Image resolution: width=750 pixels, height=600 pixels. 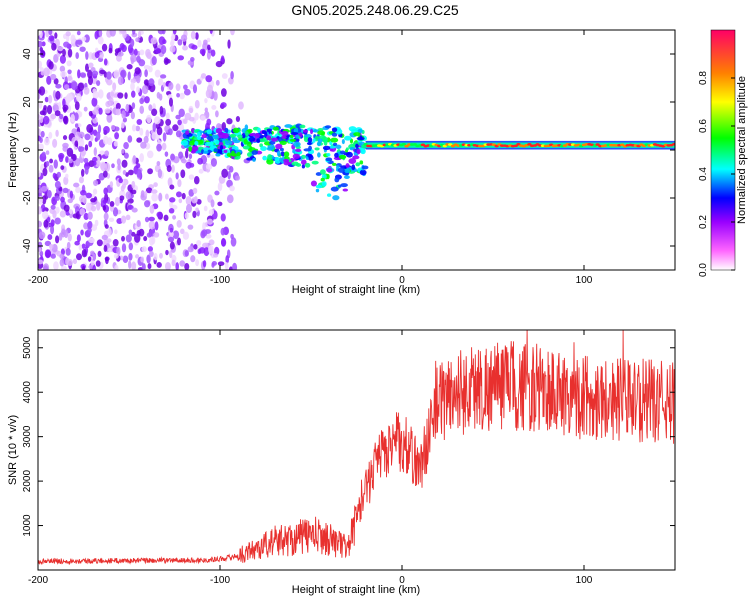 What do you see at coordinates (402, 580) in the screenshot?
I see `x-tick-label: 0` at bounding box center [402, 580].